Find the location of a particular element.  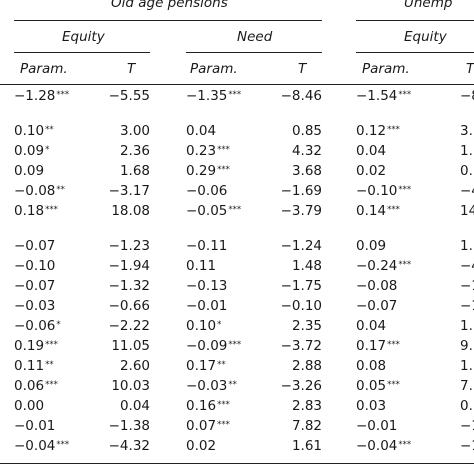

param-cell: 0.29*** is located at coordinates (208, 171).